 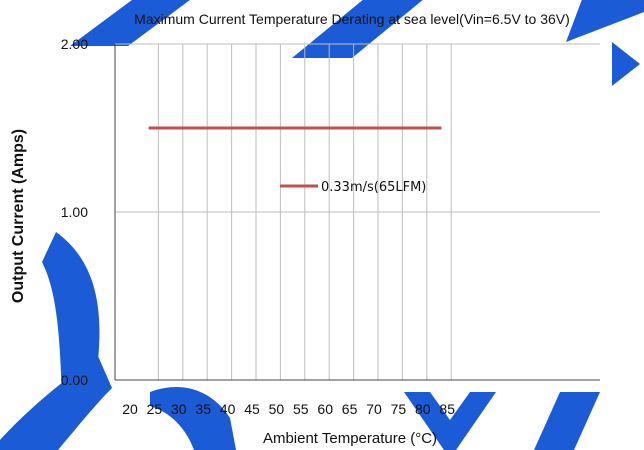 I want to click on x-tick-label: 40, so click(x=228, y=409).